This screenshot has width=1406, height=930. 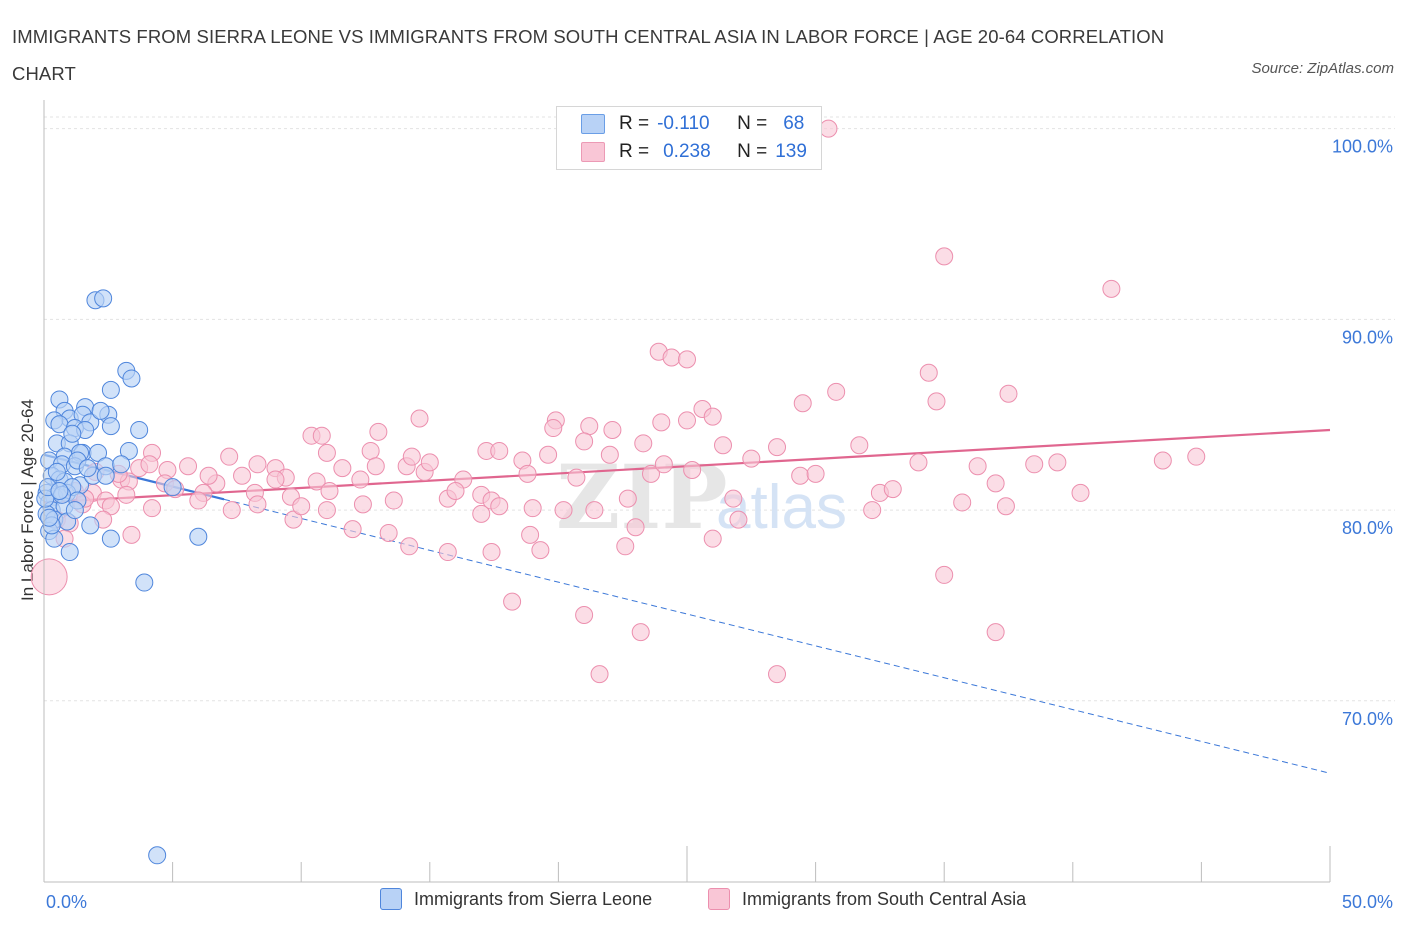 What do you see at coordinates (634, 123) in the screenshot?
I see `legend-r-label: R =` at bounding box center [634, 123].